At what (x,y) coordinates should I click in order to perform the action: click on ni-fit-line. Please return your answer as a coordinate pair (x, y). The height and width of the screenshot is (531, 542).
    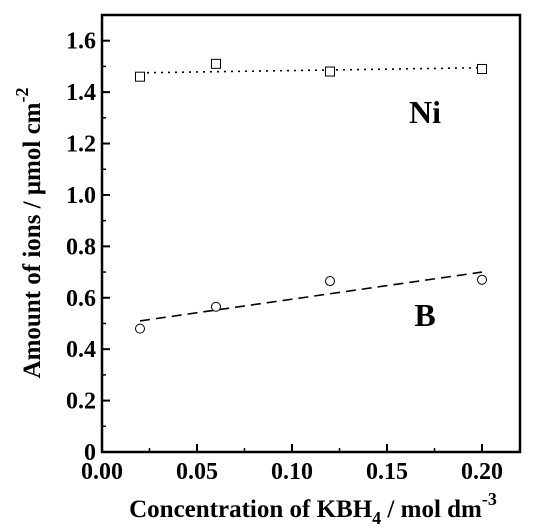
    Looking at the image, I should click on (311, 70).